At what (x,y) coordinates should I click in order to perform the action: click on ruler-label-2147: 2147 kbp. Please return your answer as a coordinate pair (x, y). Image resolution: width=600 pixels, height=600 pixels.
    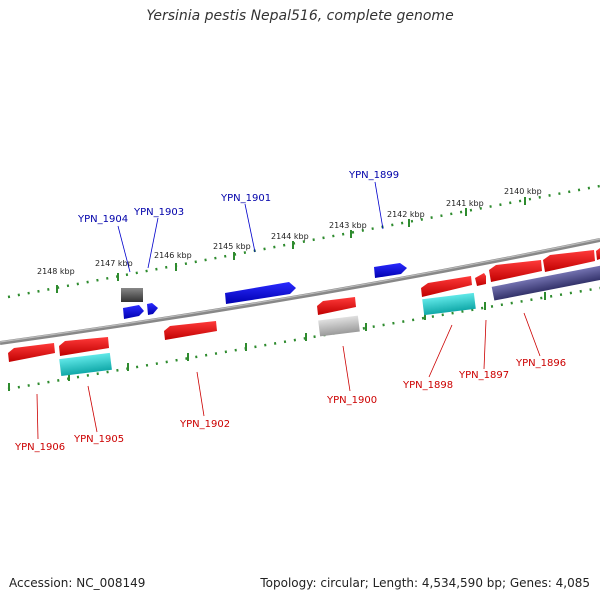
    Looking at the image, I should click on (114, 263).